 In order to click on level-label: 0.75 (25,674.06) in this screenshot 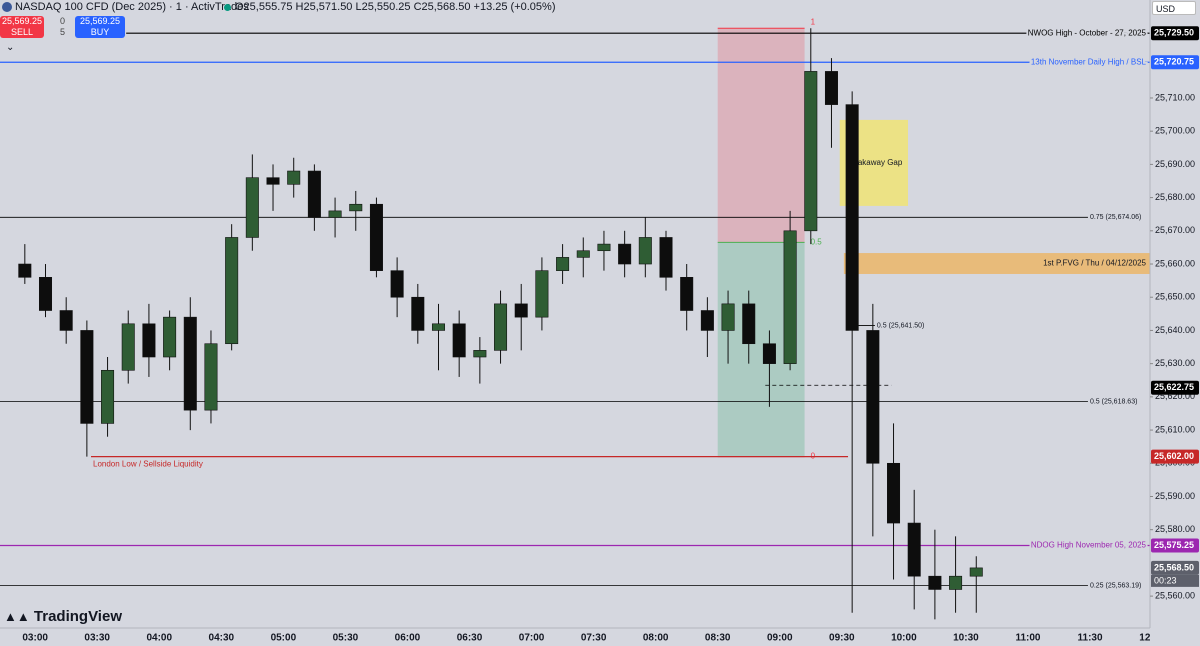, I will do `click(1115, 217)`.